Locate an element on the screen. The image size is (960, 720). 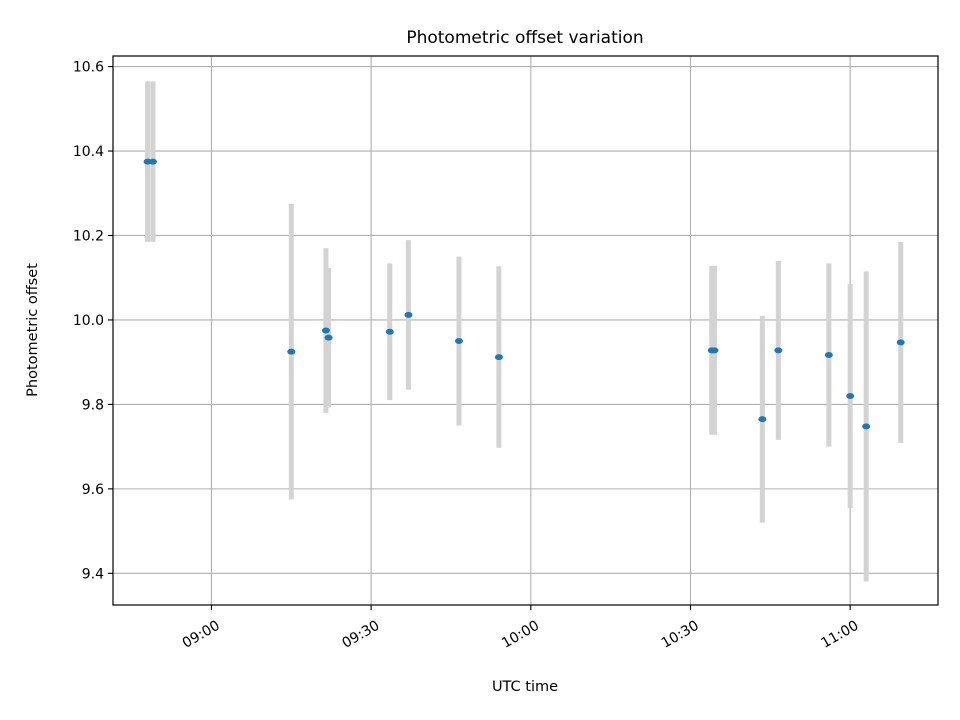
x-axis-label: UTC time is located at coordinates (525, 687).